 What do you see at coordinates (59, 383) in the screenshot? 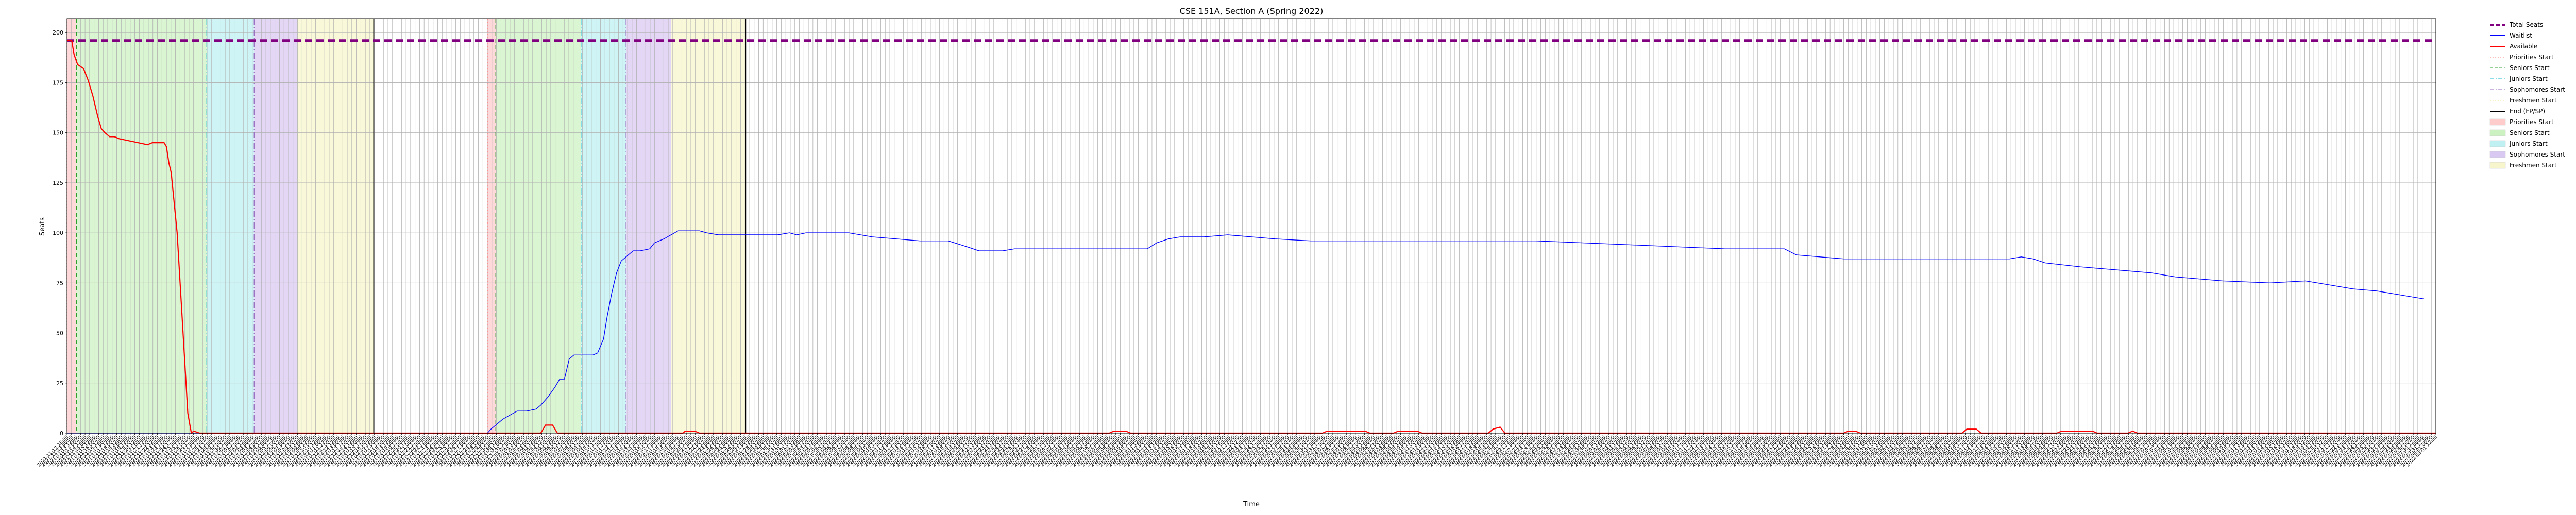
I see `y-tick-label: 25` at bounding box center [59, 383].